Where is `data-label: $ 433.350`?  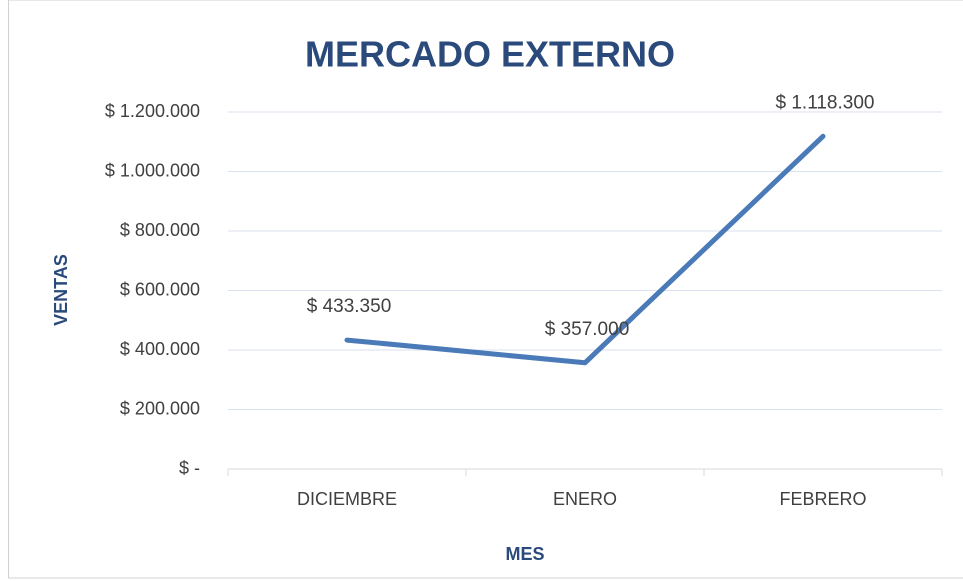
data-label: $ 433.350 is located at coordinates (349, 306).